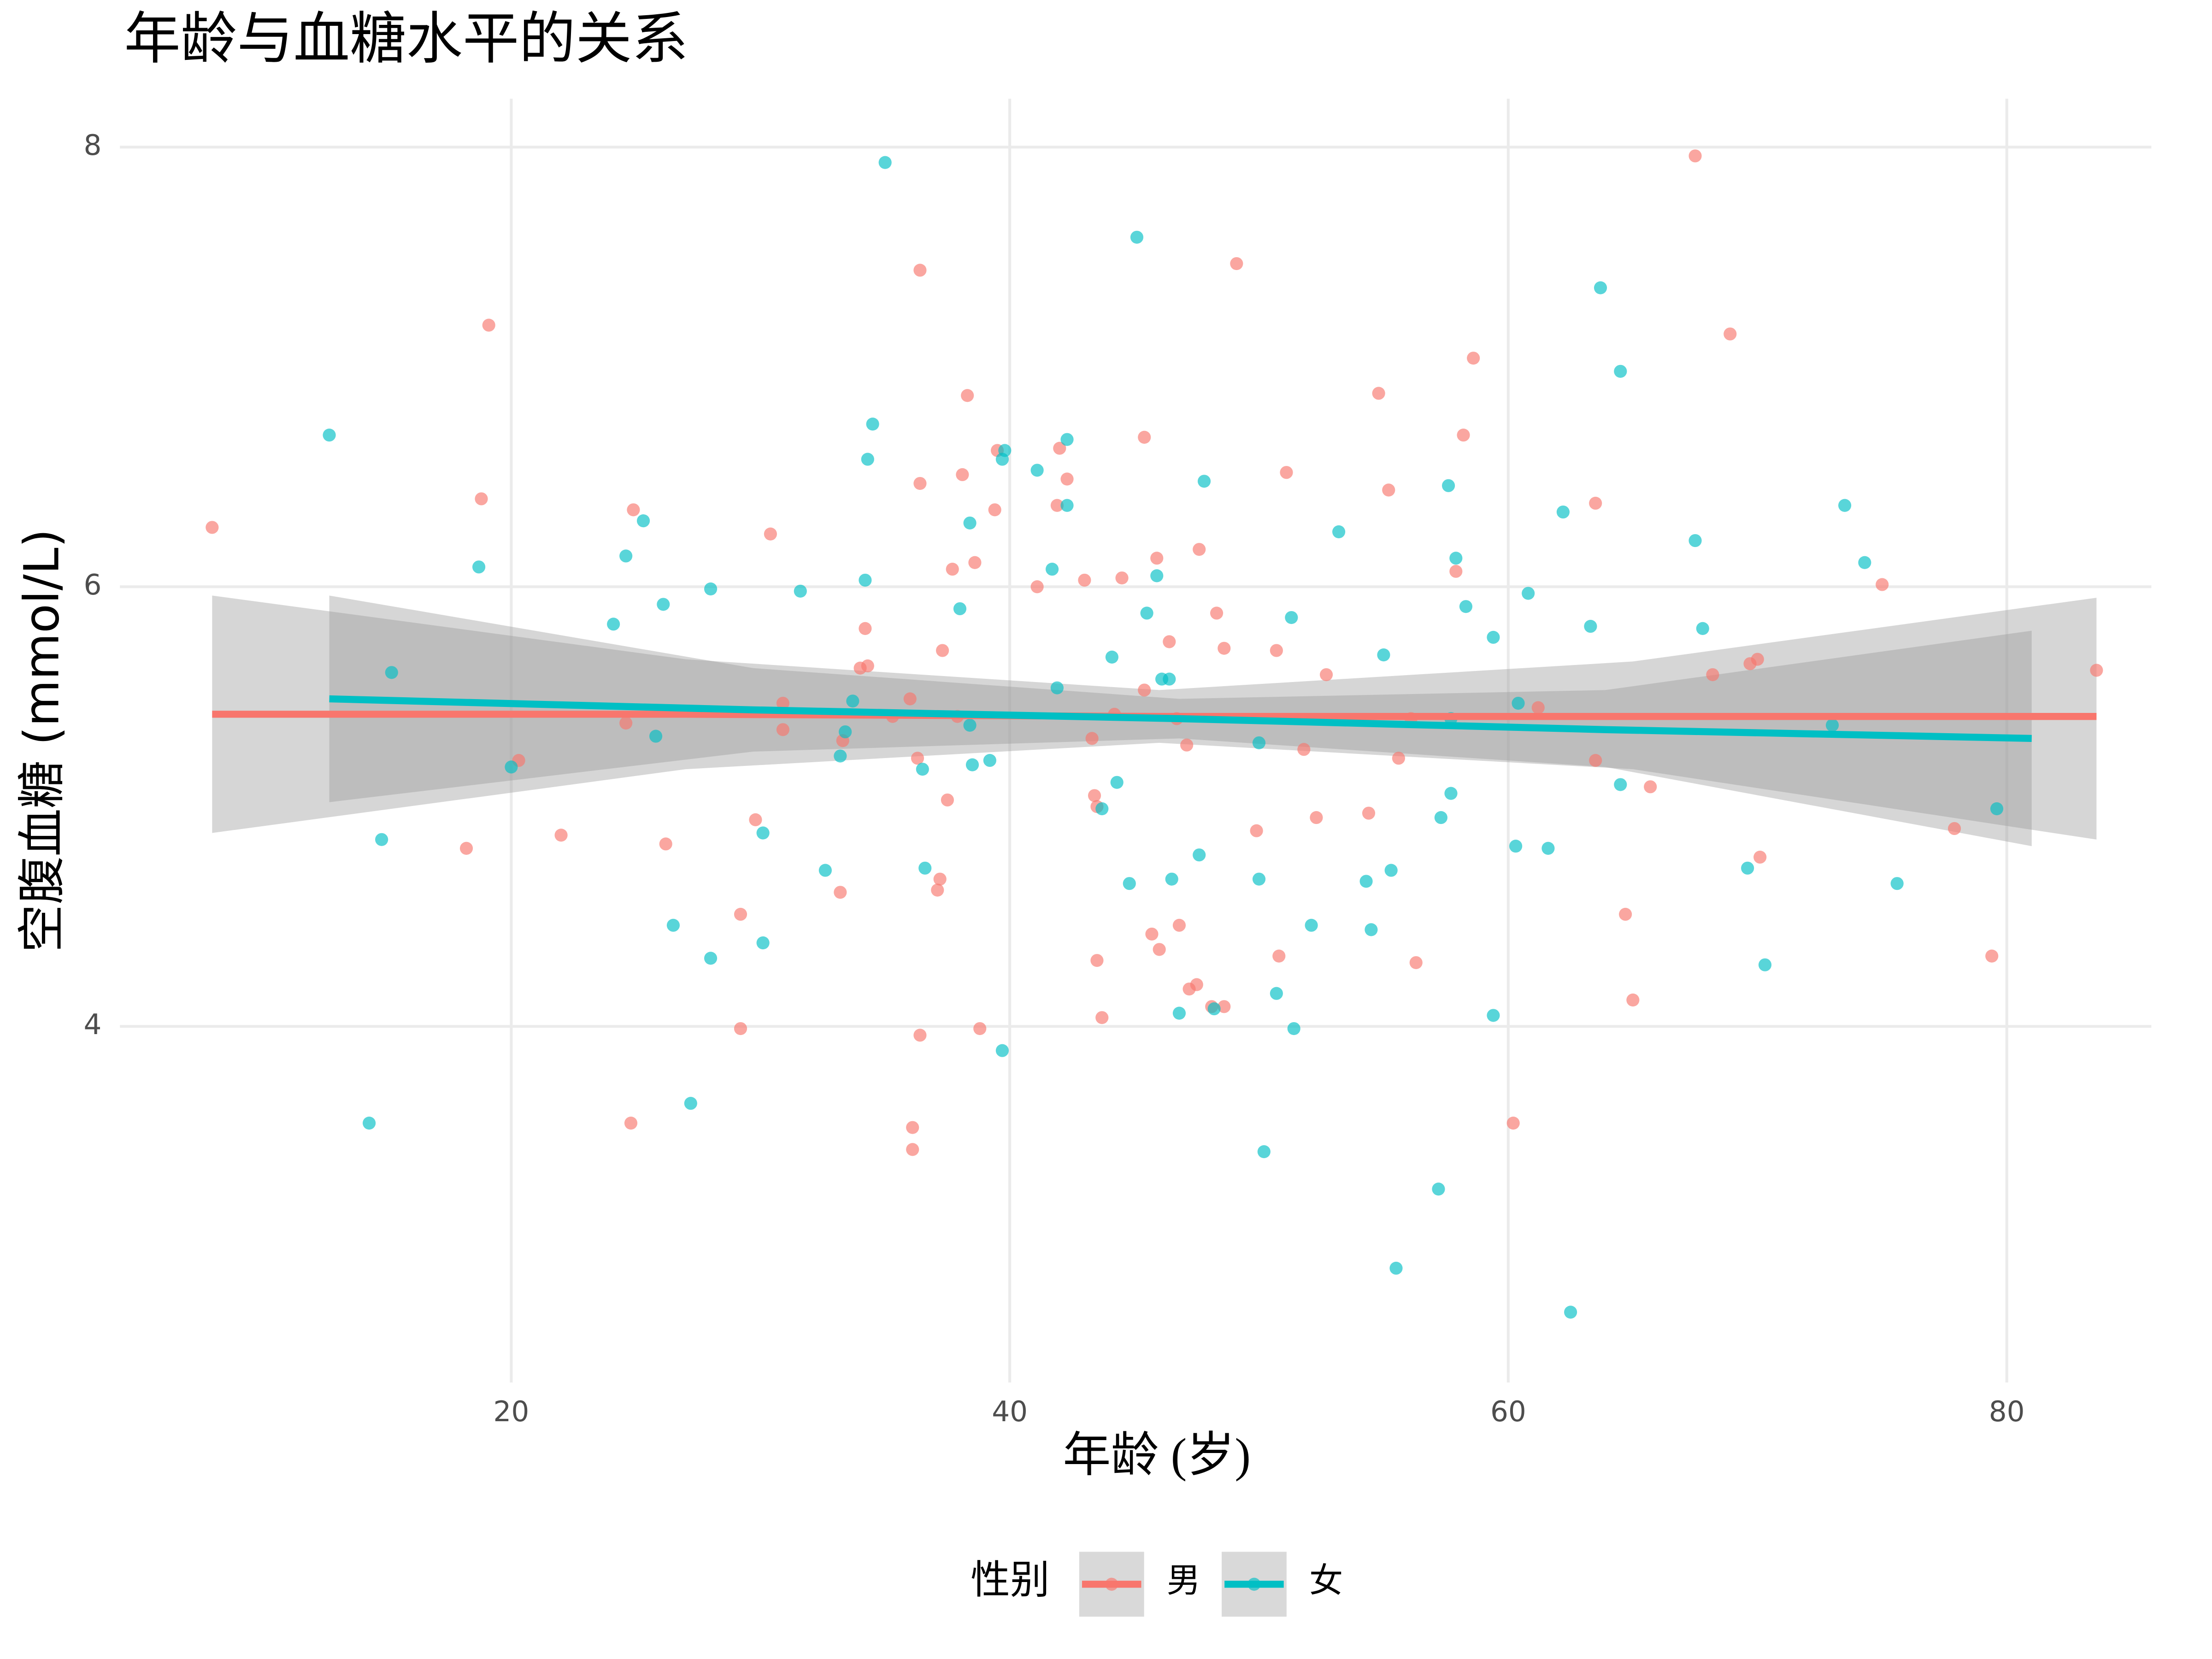  Describe the element at coordinates (1326, 1581) in the screenshot. I see `legend-label: 女` at that location.